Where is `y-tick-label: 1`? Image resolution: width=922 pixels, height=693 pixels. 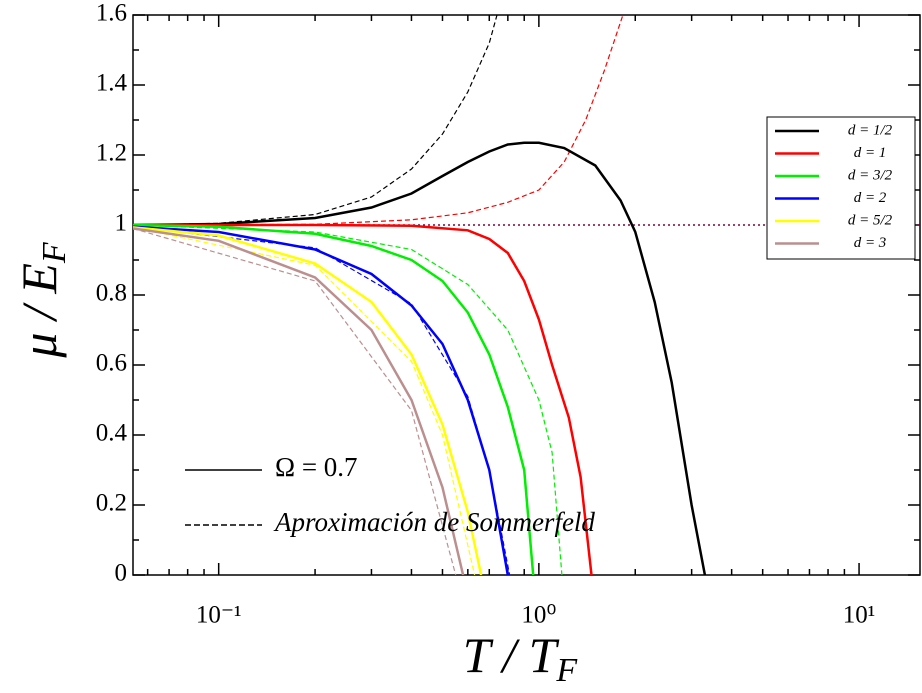 y-tick-label: 1 is located at coordinates (121, 223).